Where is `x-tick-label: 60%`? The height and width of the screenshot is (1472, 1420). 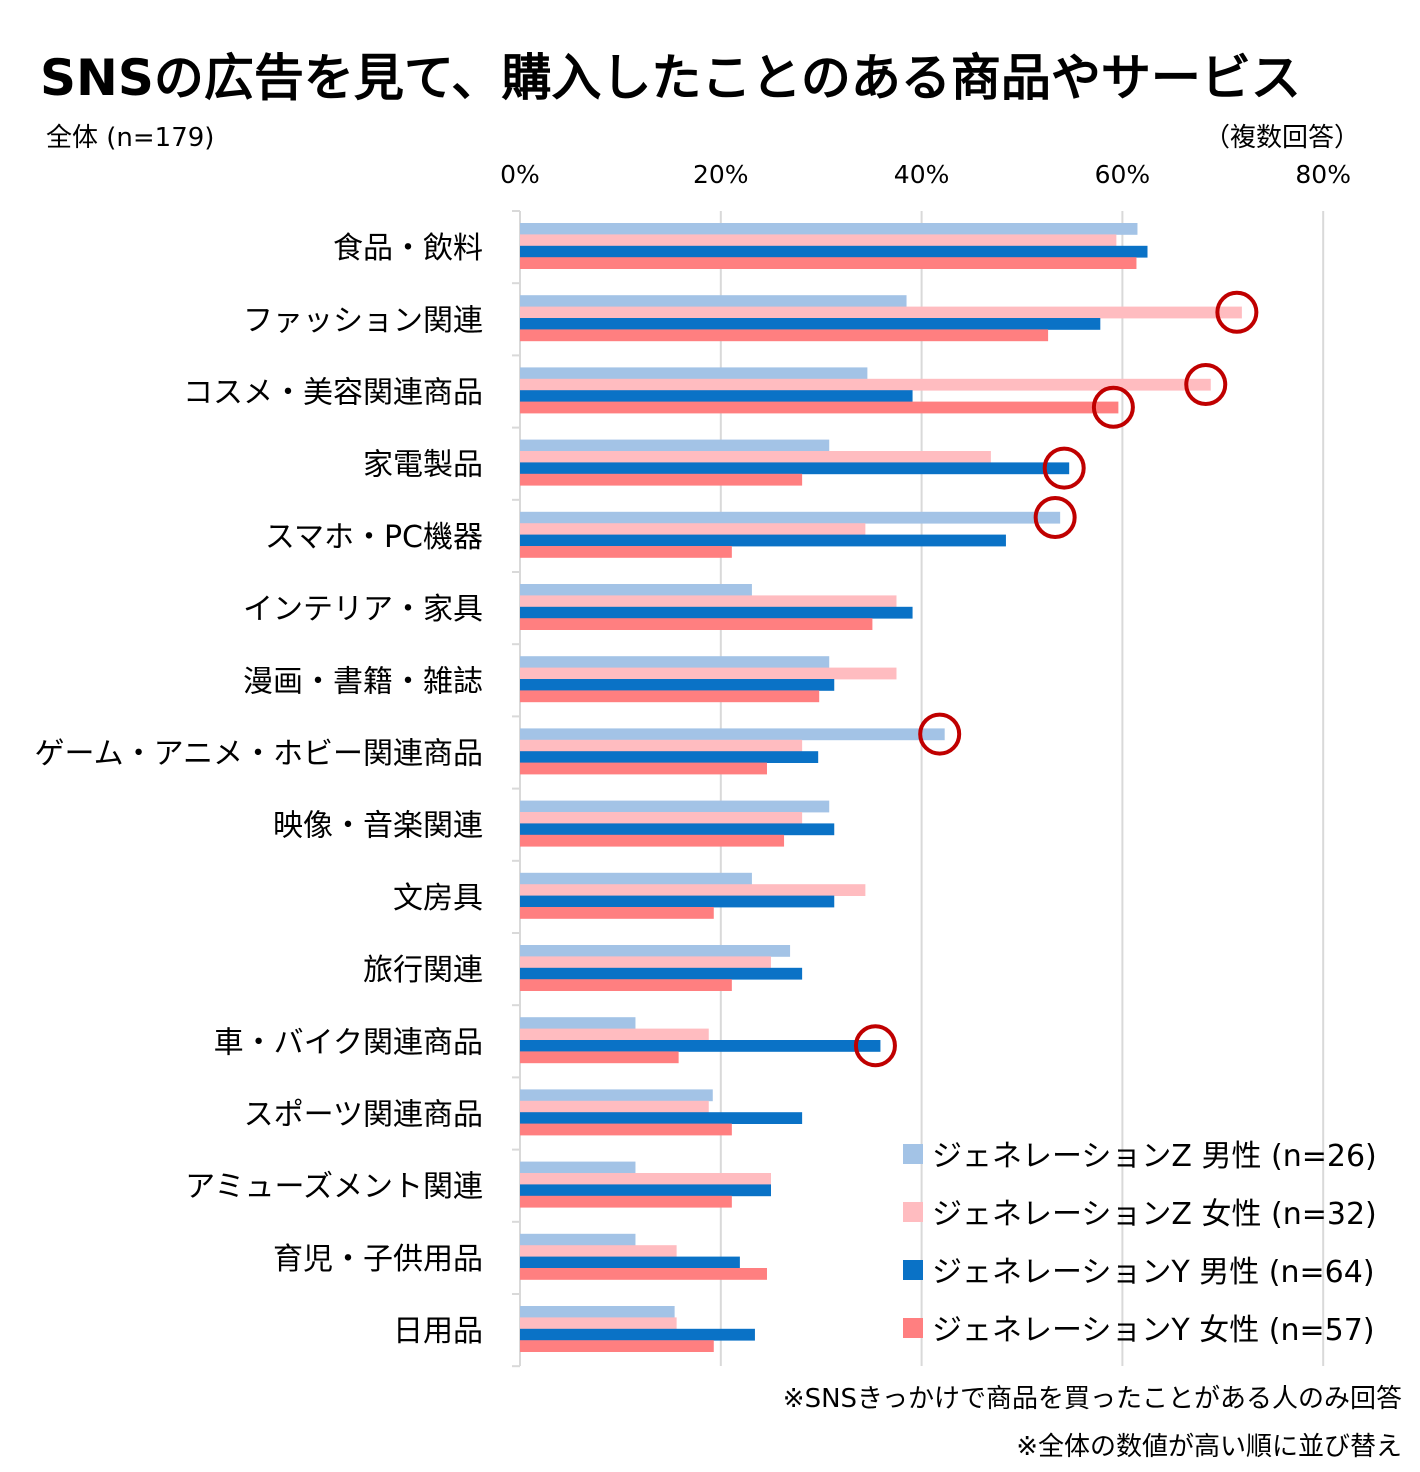
x-tick-label: 60% is located at coordinates (1123, 174).